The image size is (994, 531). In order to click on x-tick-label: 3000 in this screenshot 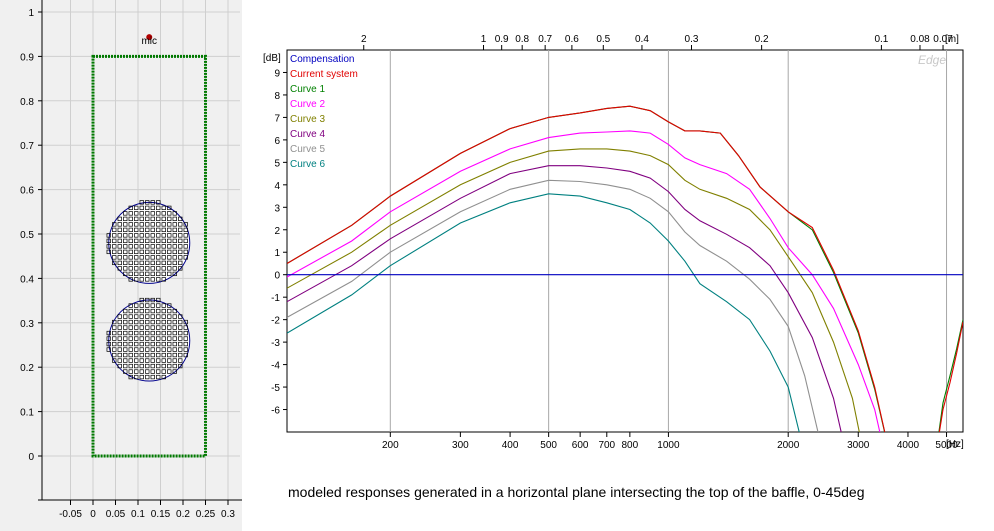, I will do `click(858, 445)`.